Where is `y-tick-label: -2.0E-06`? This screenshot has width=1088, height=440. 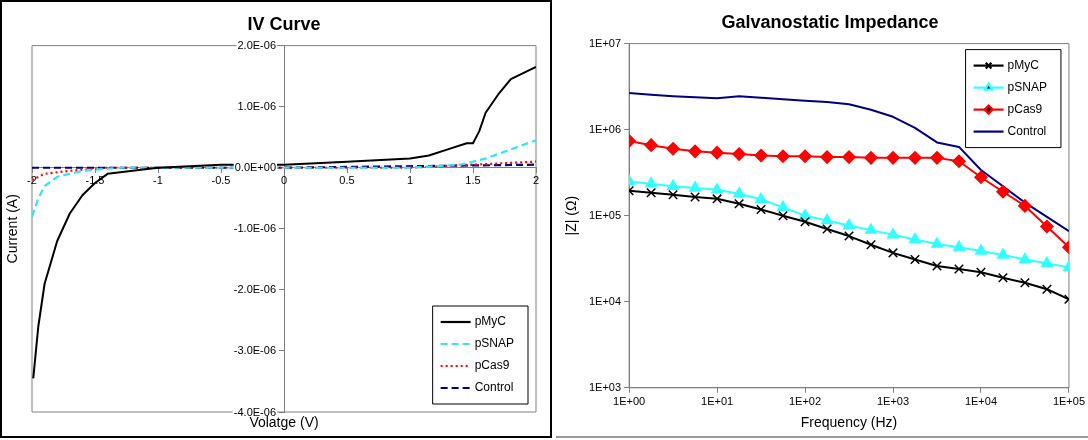
y-tick-label: -2.0E-06 is located at coordinates (255, 289).